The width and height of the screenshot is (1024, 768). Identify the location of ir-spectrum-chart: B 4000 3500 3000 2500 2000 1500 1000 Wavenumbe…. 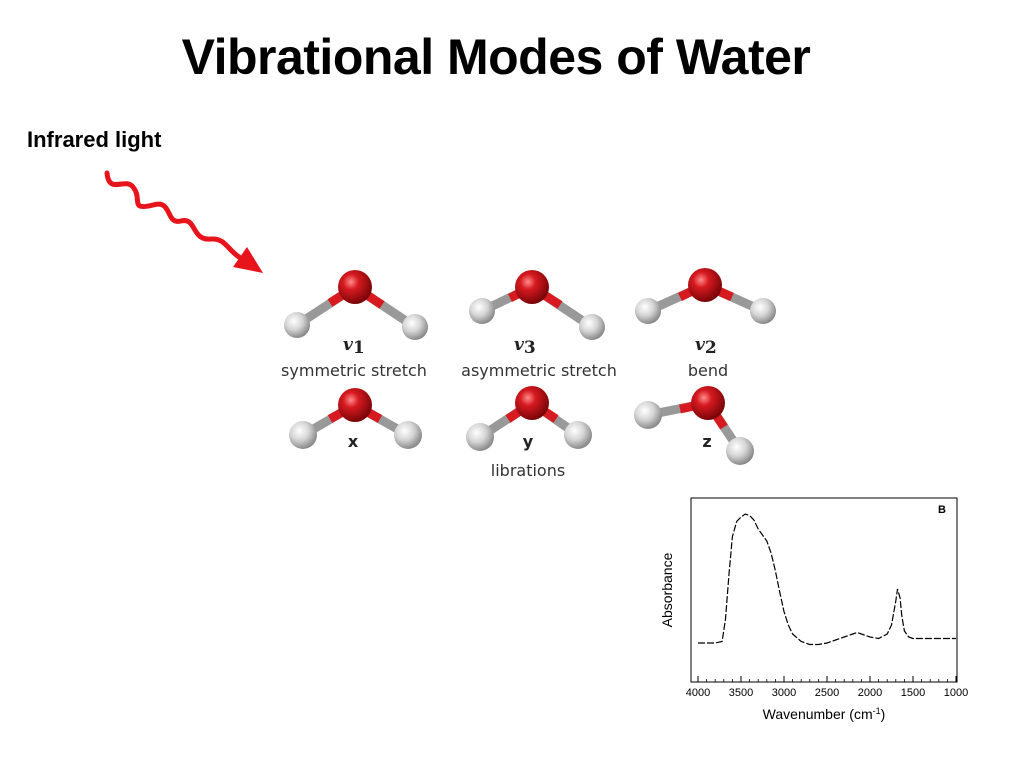
(813, 609).